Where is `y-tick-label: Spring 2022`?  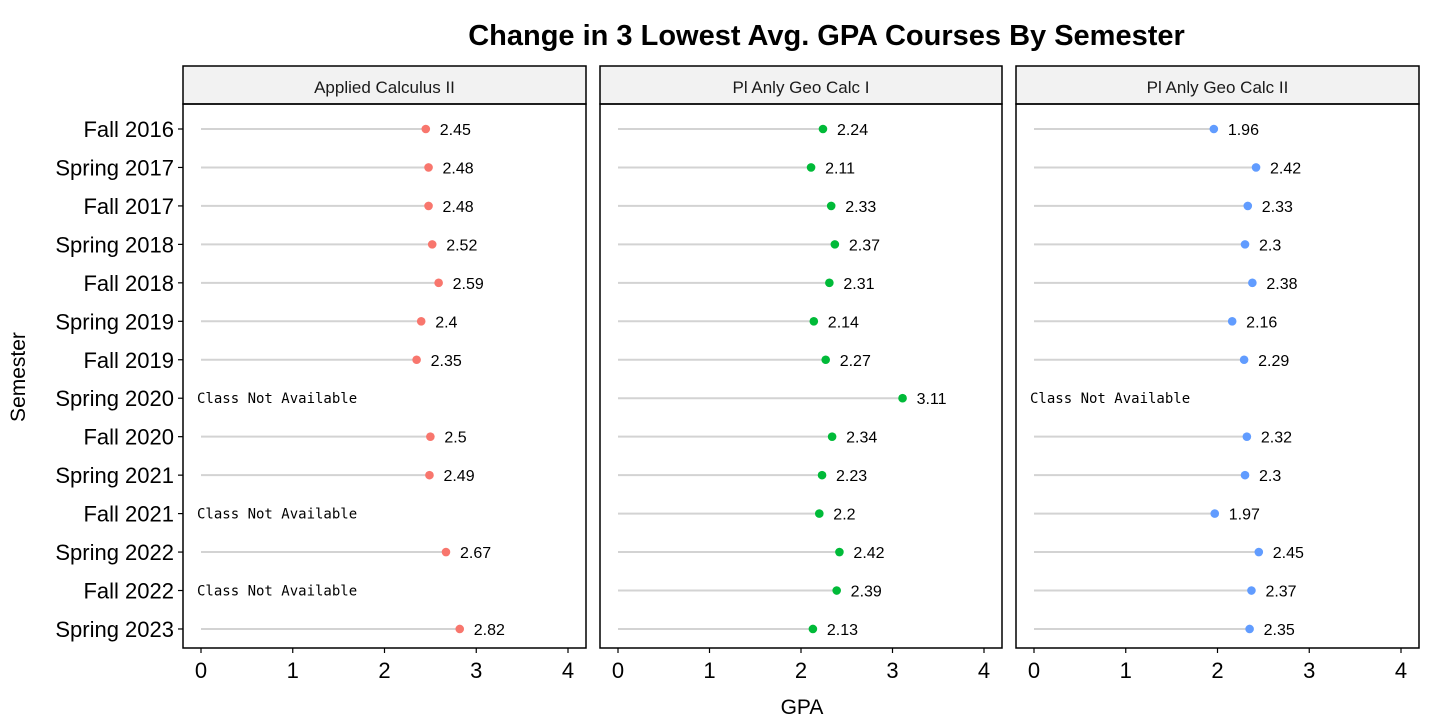
y-tick-label: Spring 2022 is located at coordinates (114, 552).